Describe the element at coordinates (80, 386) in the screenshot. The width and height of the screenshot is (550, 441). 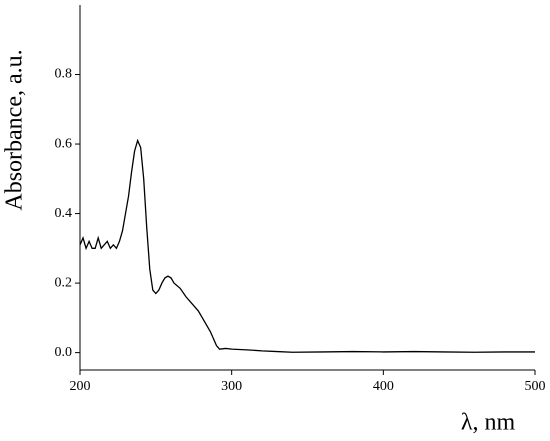
I see `x-tick-label: 200` at that location.